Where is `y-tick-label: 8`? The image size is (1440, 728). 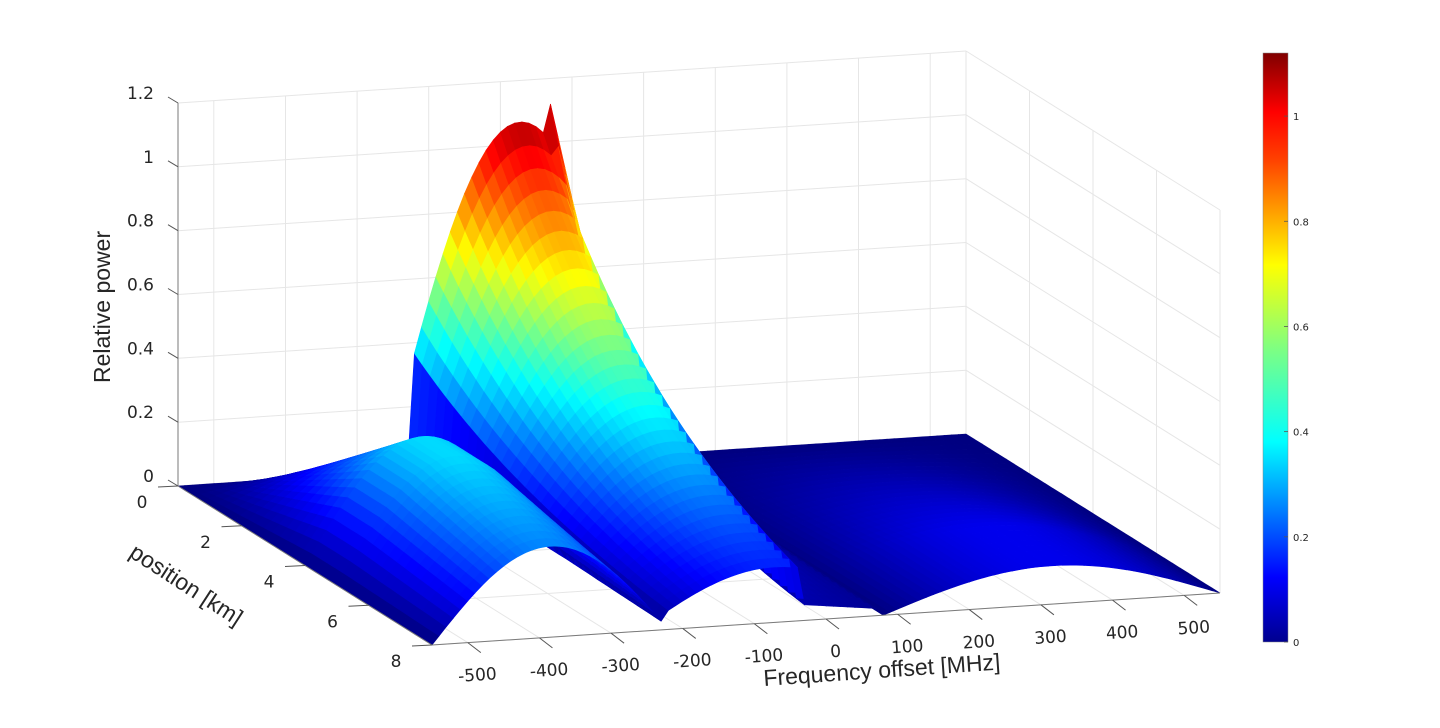
y-tick-label: 8 is located at coordinates (396, 662).